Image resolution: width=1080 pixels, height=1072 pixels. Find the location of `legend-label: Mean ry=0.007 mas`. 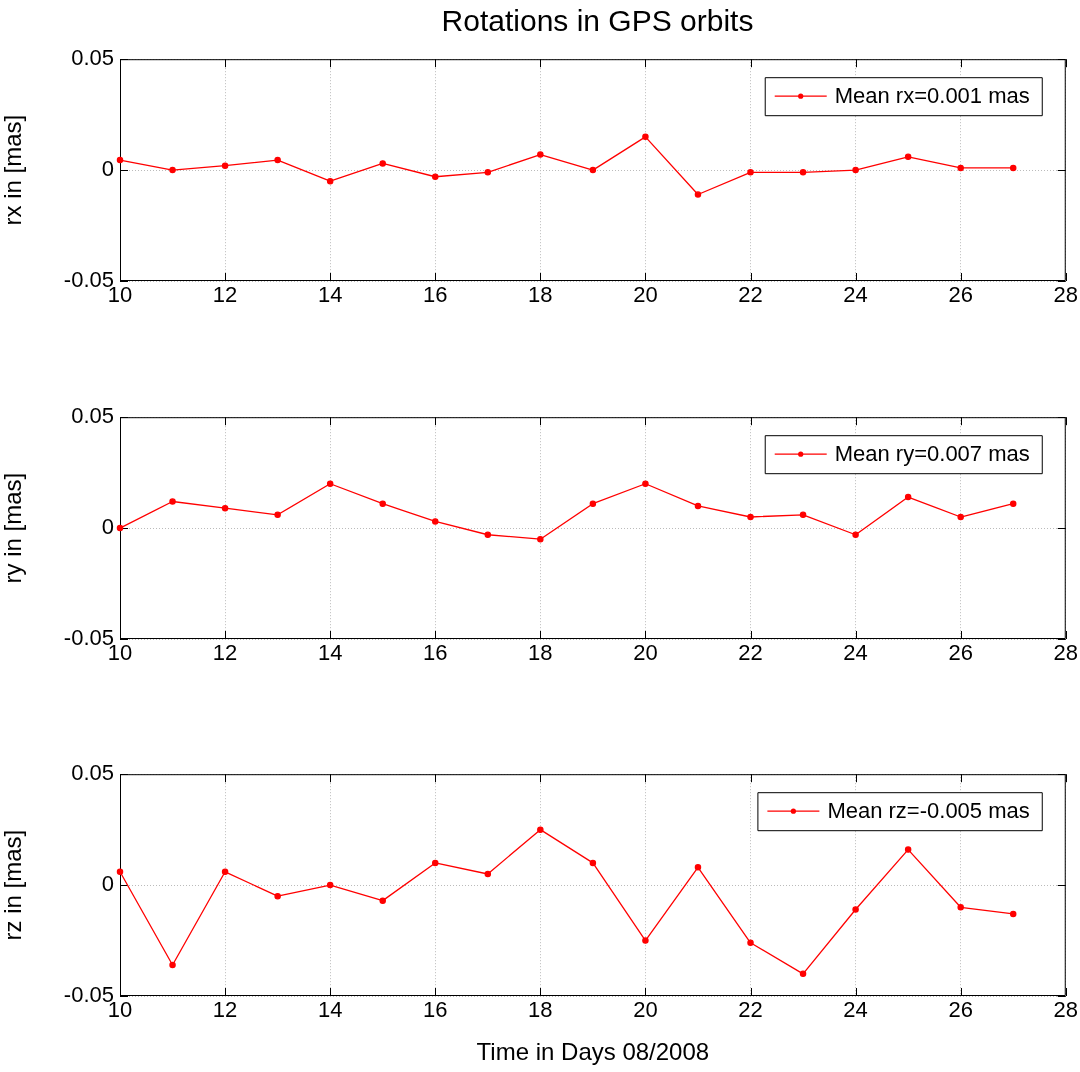

legend-label: Mean ry=0.007 mas is located at coordinates (932, 454).